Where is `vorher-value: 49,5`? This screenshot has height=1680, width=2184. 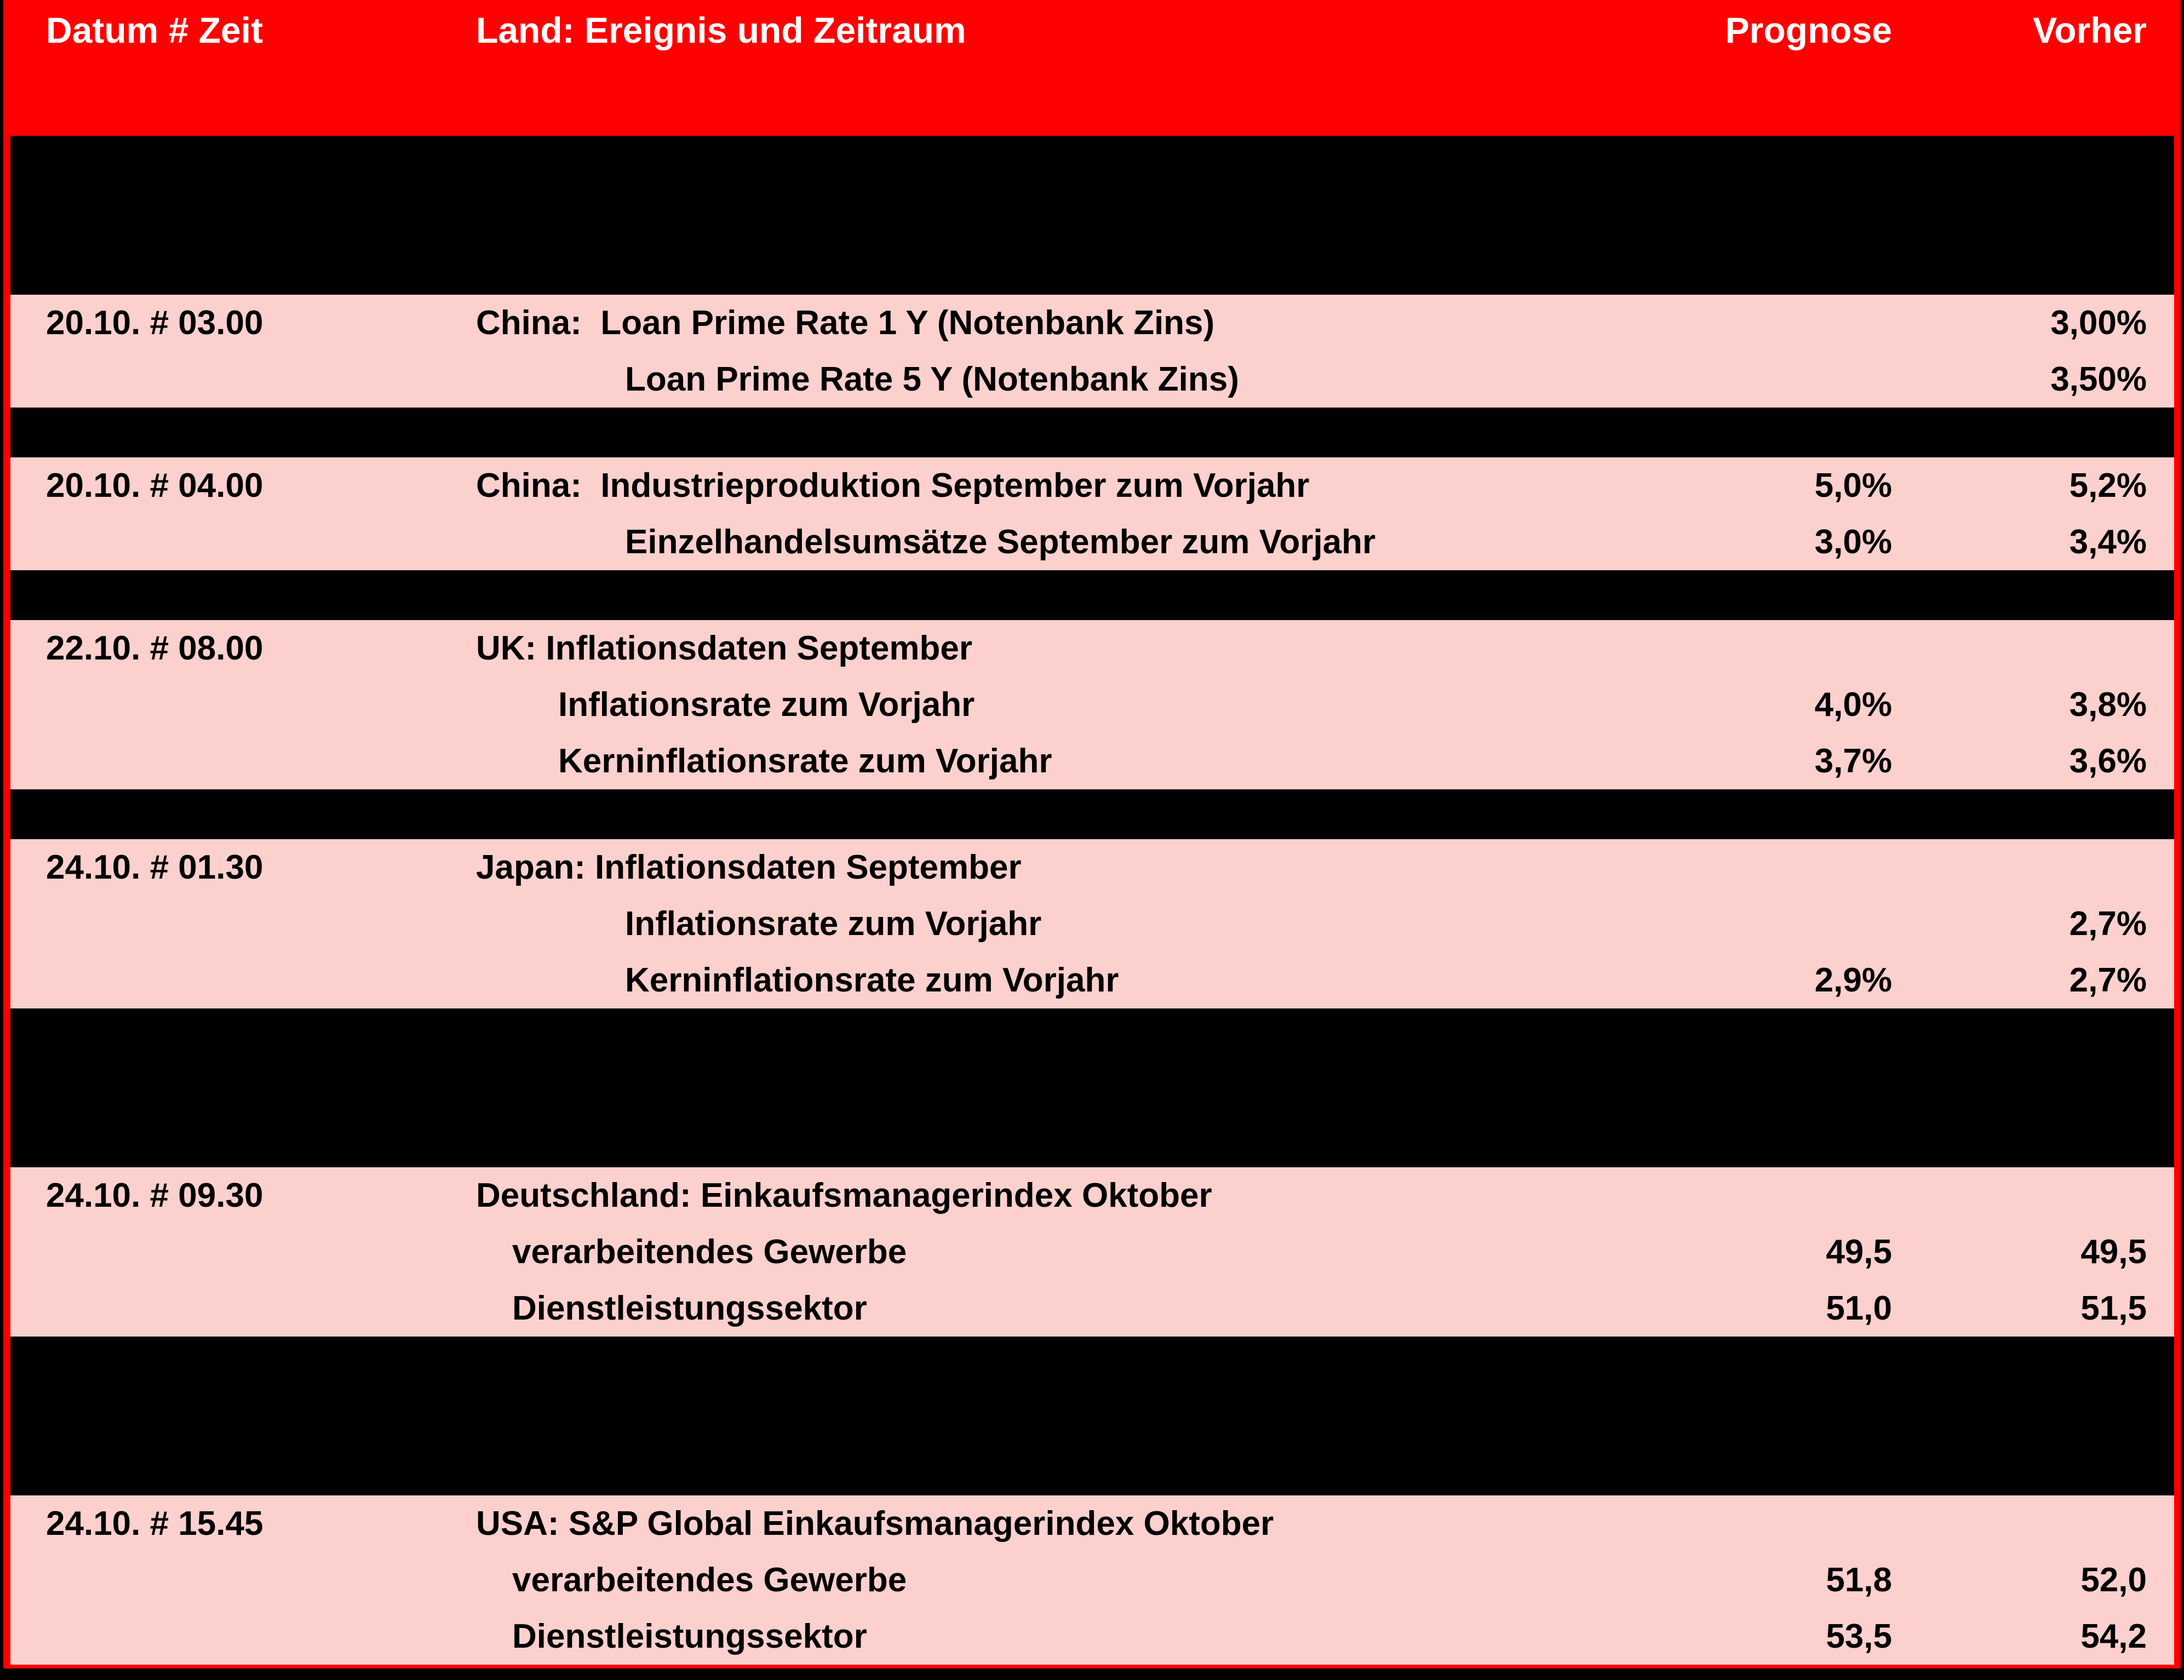
vorher-value: 49,5 is located at coordinates (2113, 1252).